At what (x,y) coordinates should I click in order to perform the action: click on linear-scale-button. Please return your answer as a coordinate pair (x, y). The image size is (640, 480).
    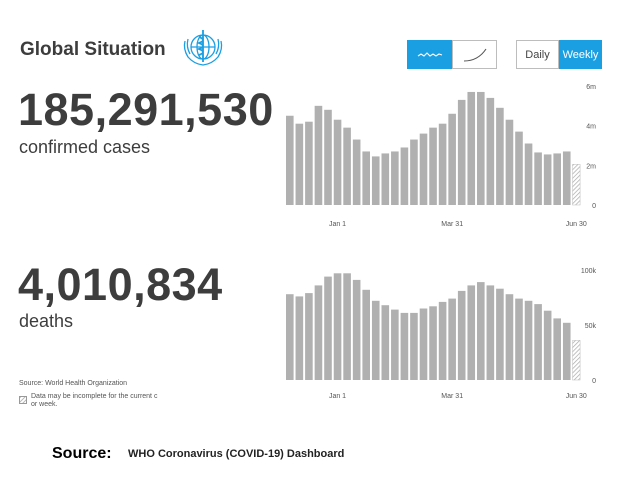
    Looking at the image, I should click on (429, 54).